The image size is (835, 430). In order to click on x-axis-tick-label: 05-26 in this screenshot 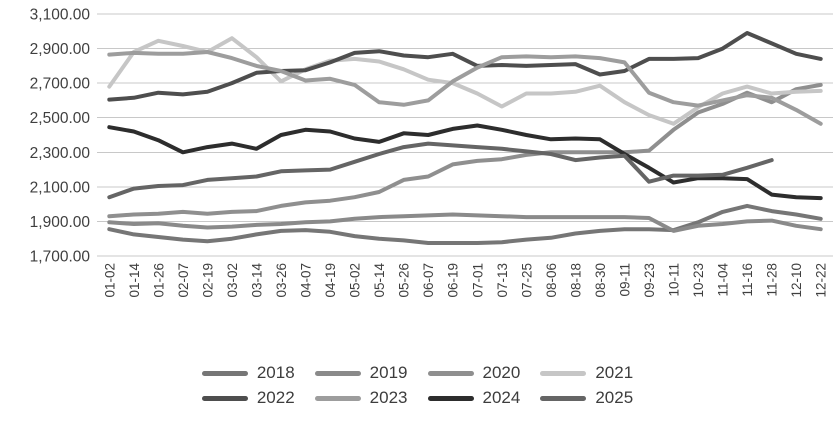, I will do `click(404, 280)`.